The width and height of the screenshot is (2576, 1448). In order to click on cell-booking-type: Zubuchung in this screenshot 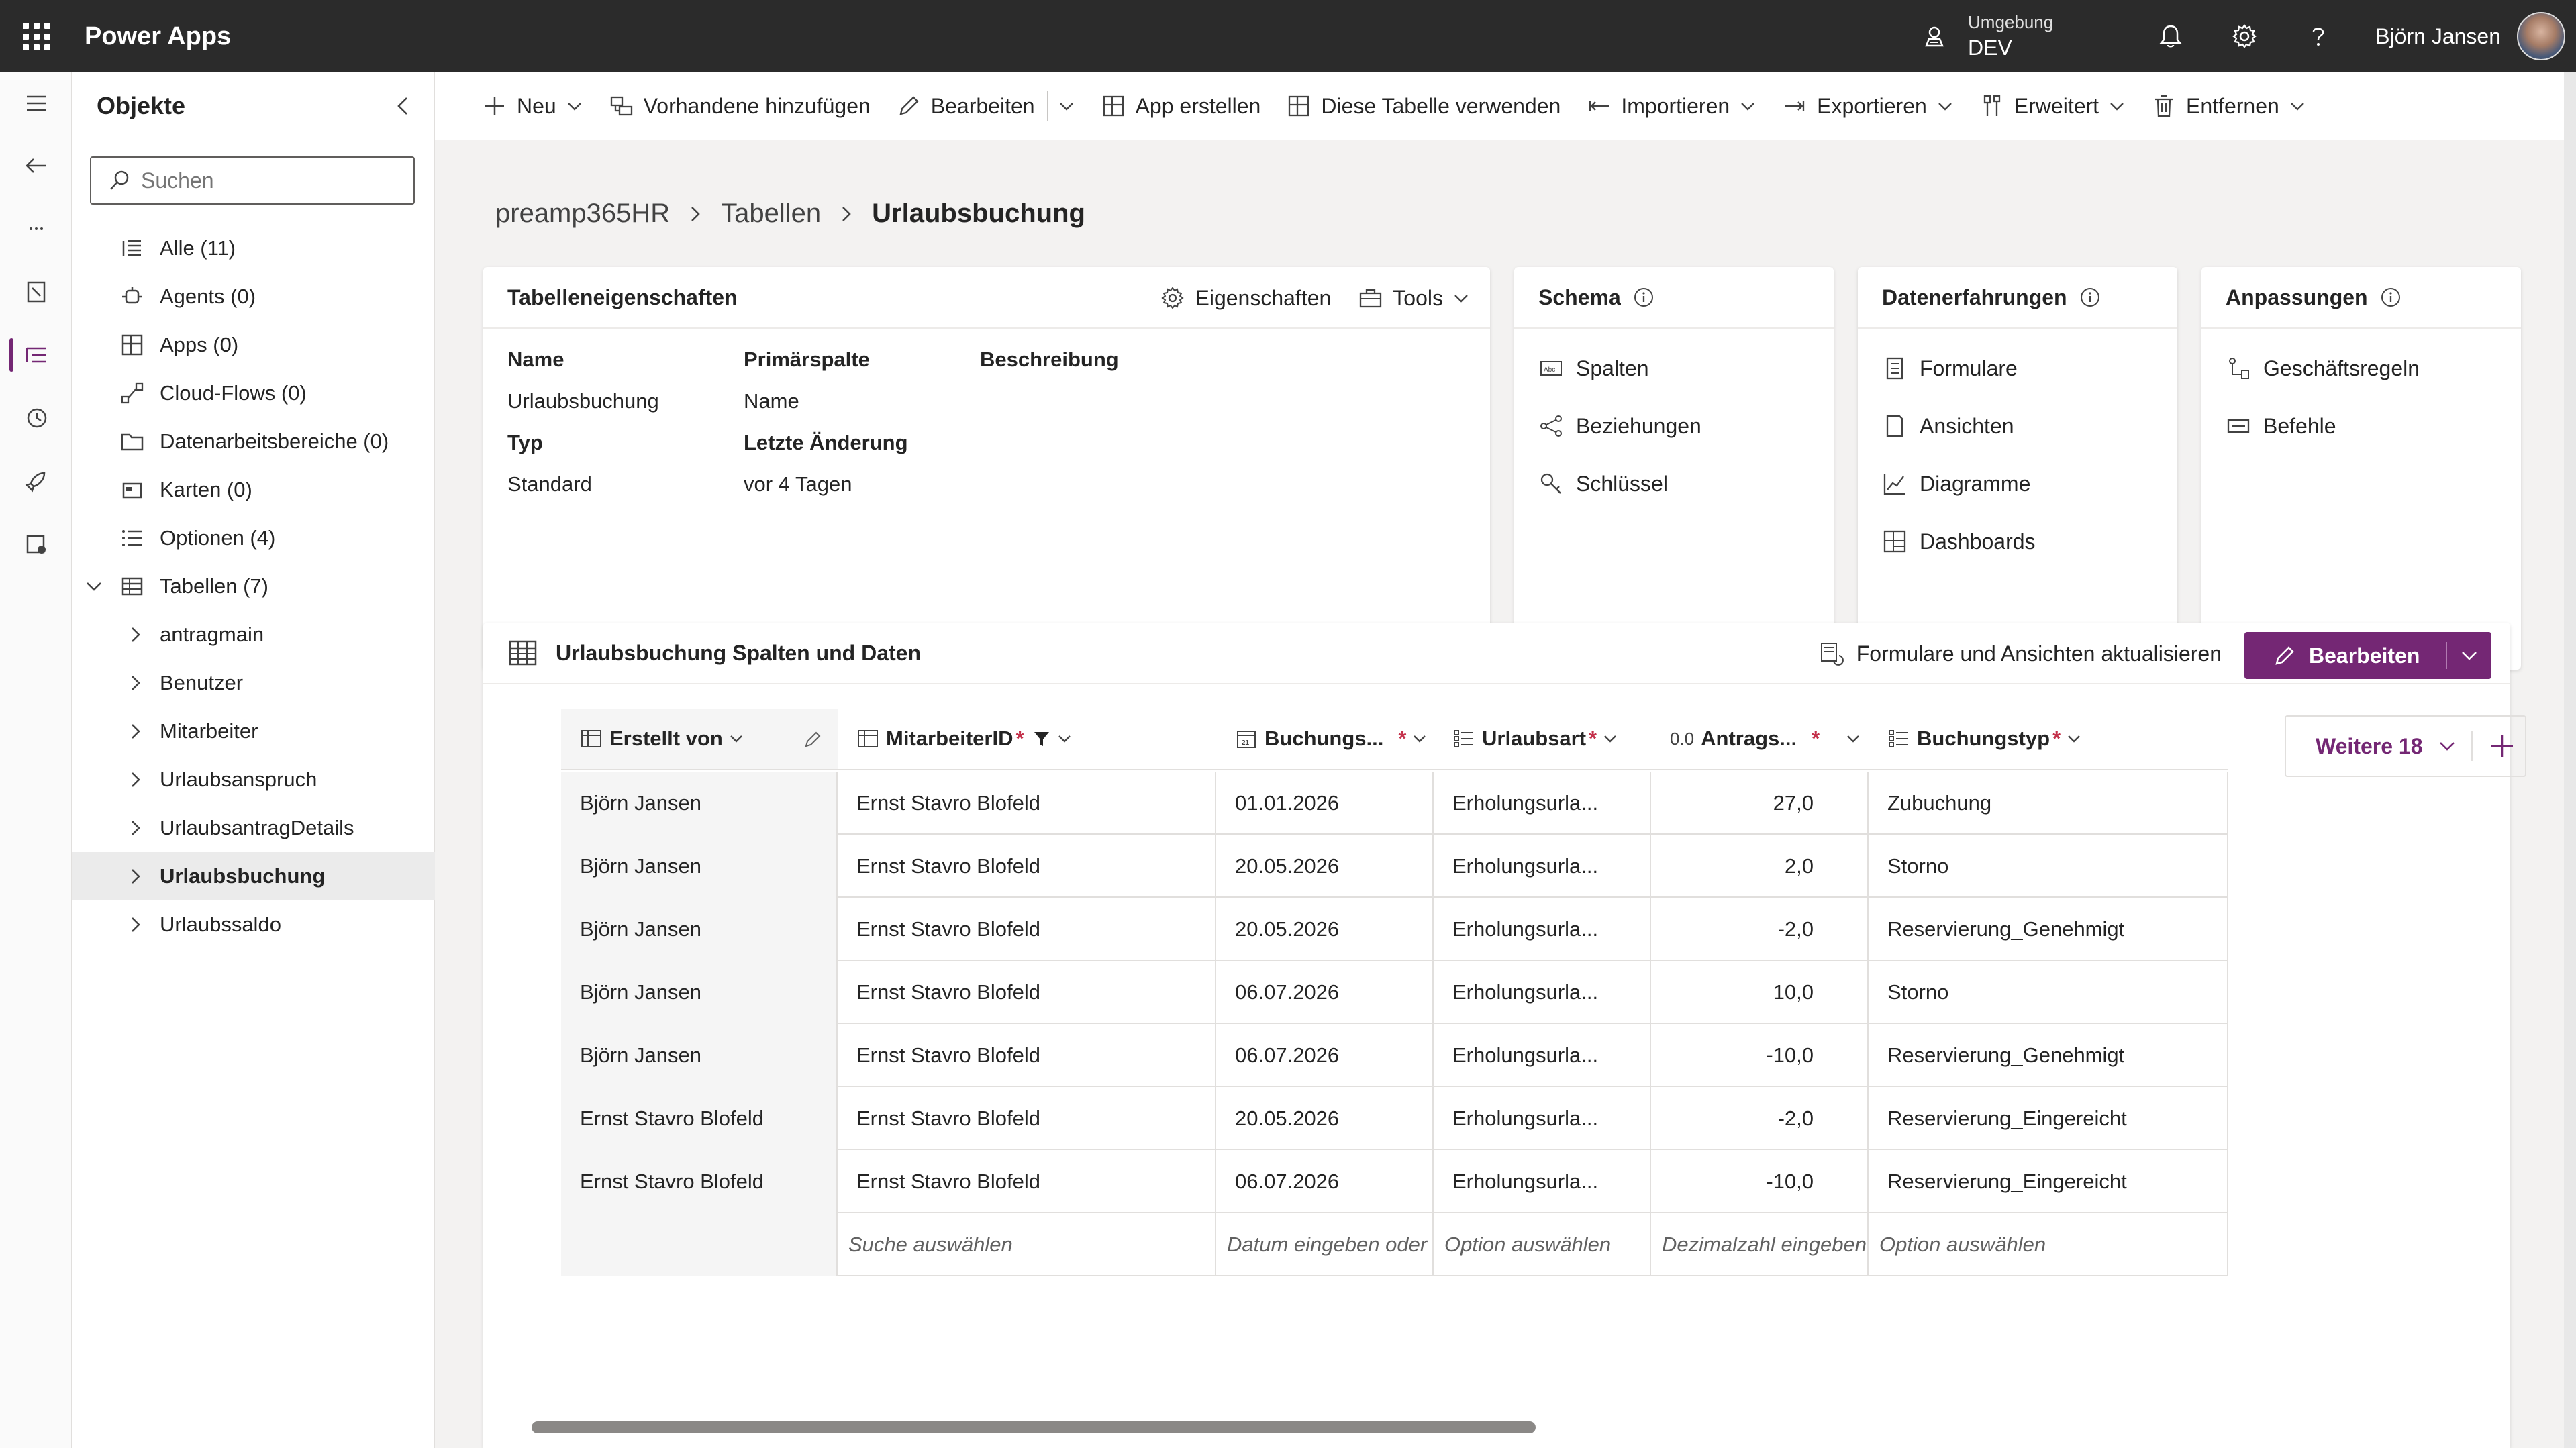, I will do `click(2048, 803)`.